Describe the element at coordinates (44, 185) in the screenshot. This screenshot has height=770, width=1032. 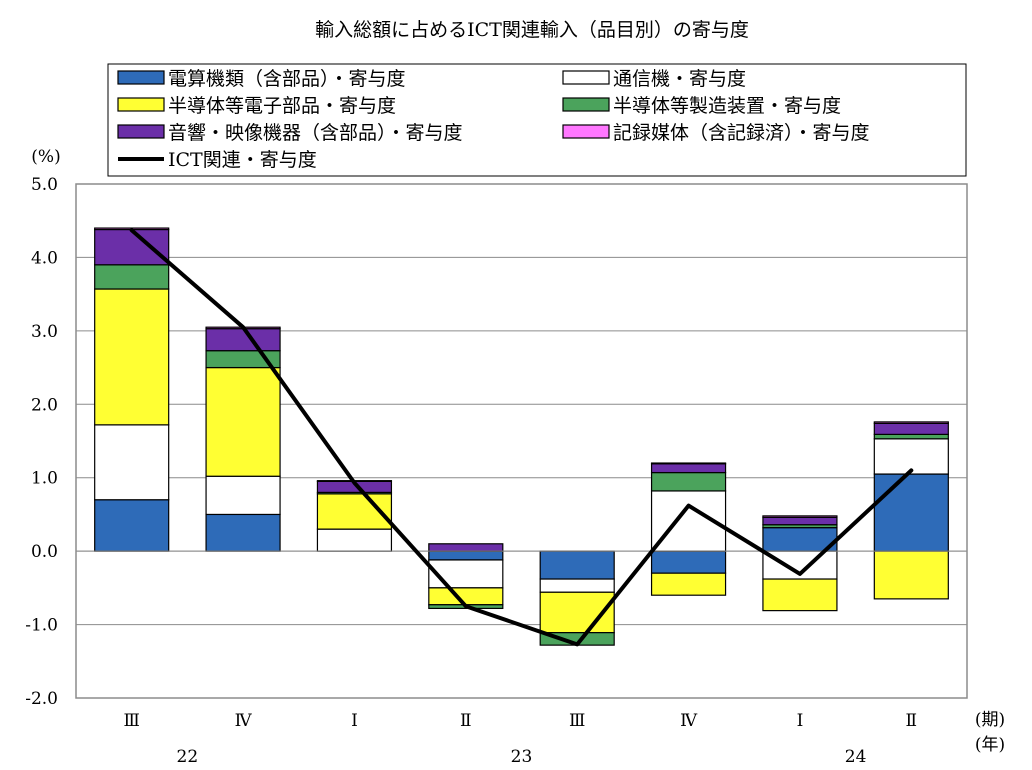
I see `y-tick-label: 5.0` at that location.